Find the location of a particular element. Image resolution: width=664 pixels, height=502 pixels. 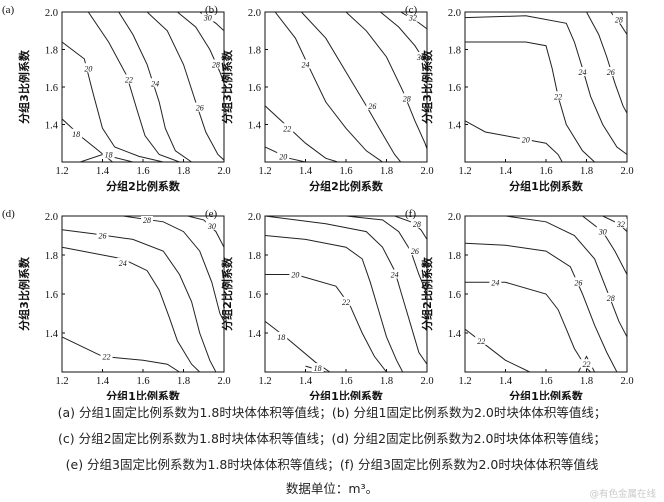

contour-lines: 22 24 26 28 30 is located at coordinates (143, 294).